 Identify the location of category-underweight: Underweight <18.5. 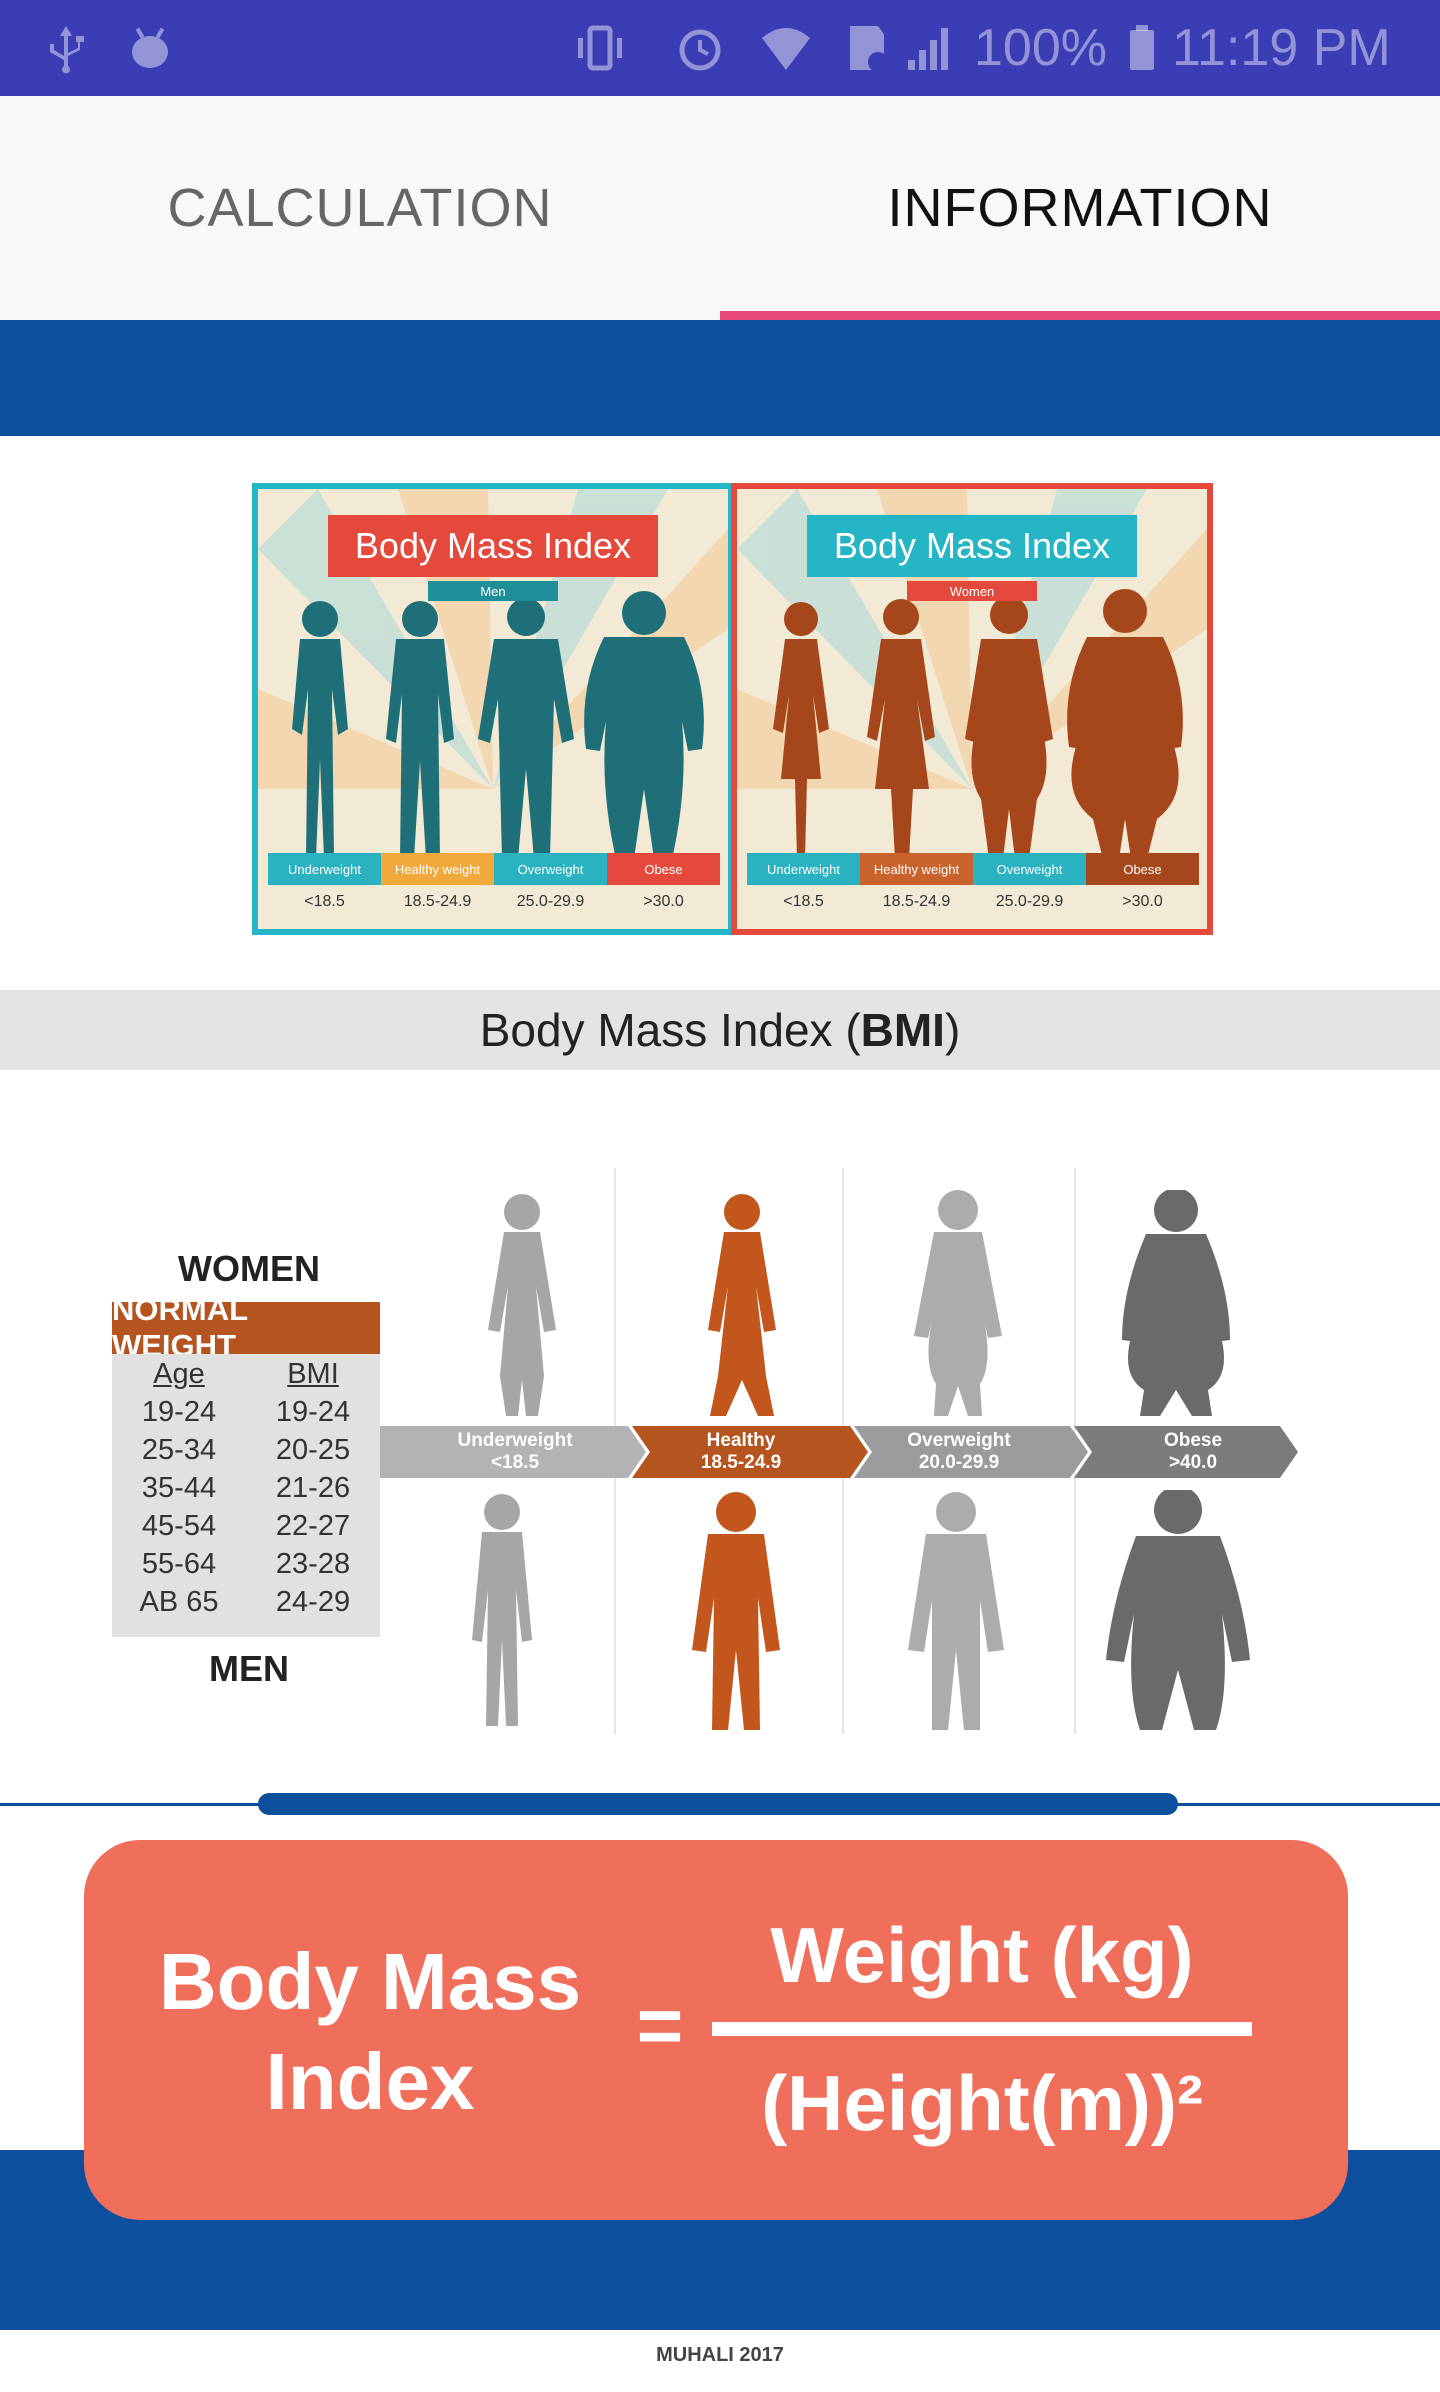
(515, 1452).